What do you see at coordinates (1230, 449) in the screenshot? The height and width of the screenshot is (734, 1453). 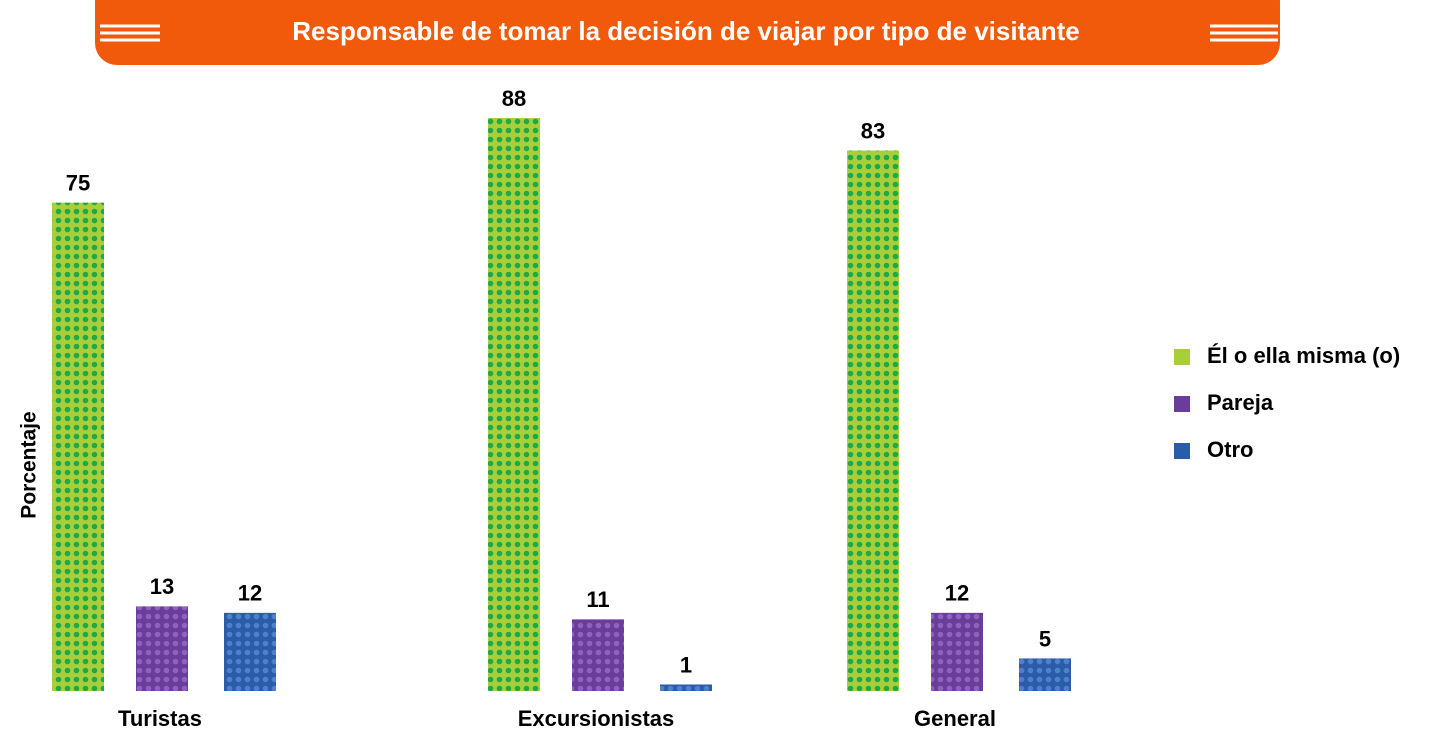 I see `legend-label: Otro` at bounding box center [1230, 449].